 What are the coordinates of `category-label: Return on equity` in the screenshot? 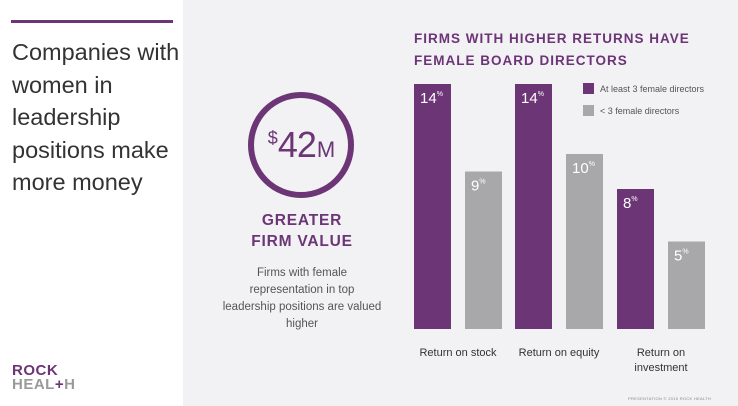 It's located at (559, 353).